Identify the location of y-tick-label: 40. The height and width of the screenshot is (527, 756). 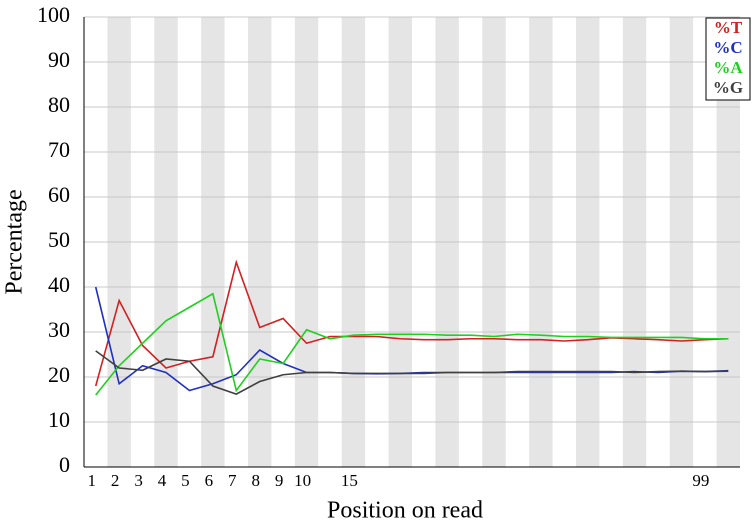
(59, 284).